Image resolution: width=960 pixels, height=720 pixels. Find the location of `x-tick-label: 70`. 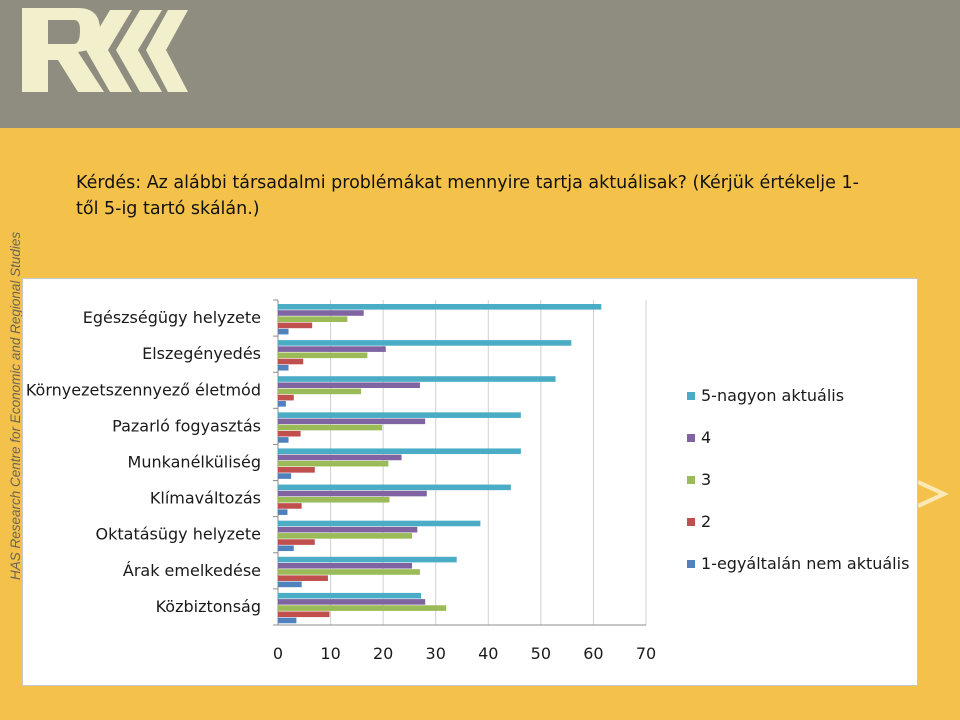

x-tick-label: 70 is located at coordinates (646, 653).